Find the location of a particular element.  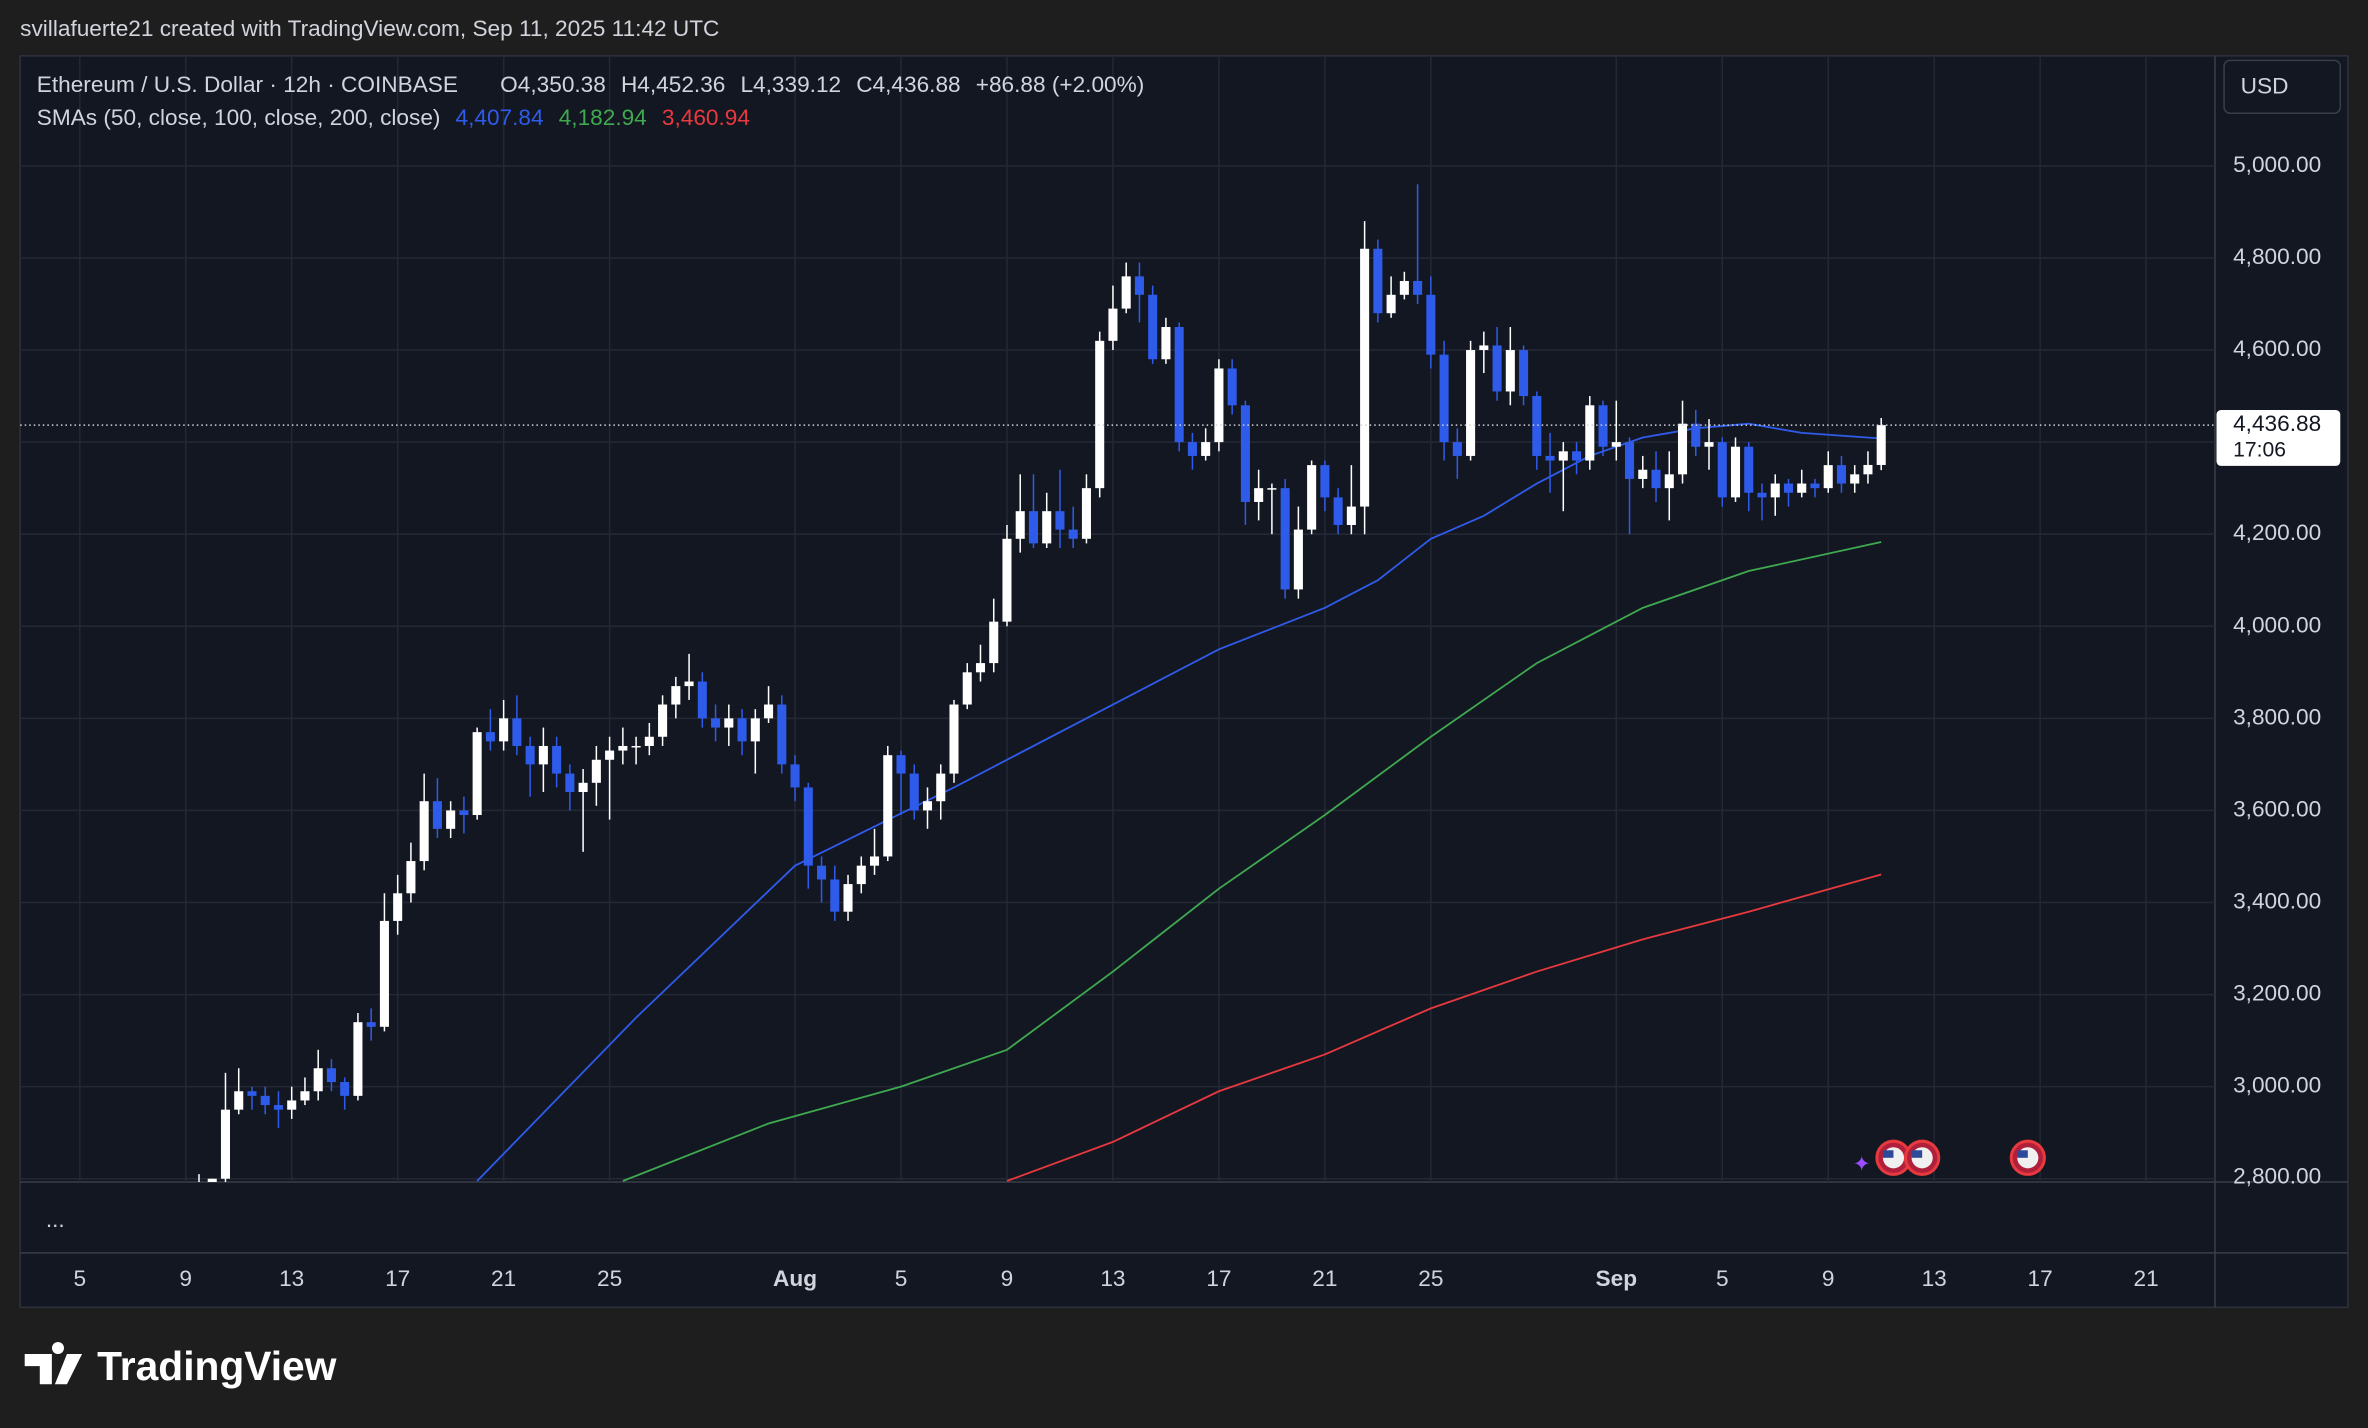

last-price-label: 4,436.88 is located at coordinates (2277, 423).